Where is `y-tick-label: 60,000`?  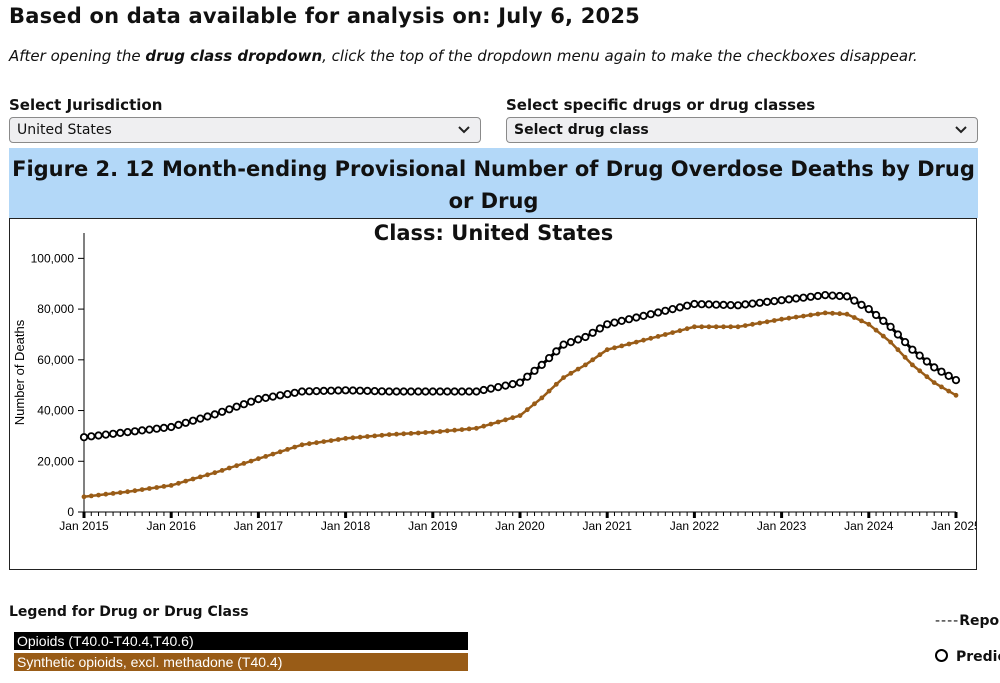 y-tick-label: 60,000 is located at coordinates (55, 360).